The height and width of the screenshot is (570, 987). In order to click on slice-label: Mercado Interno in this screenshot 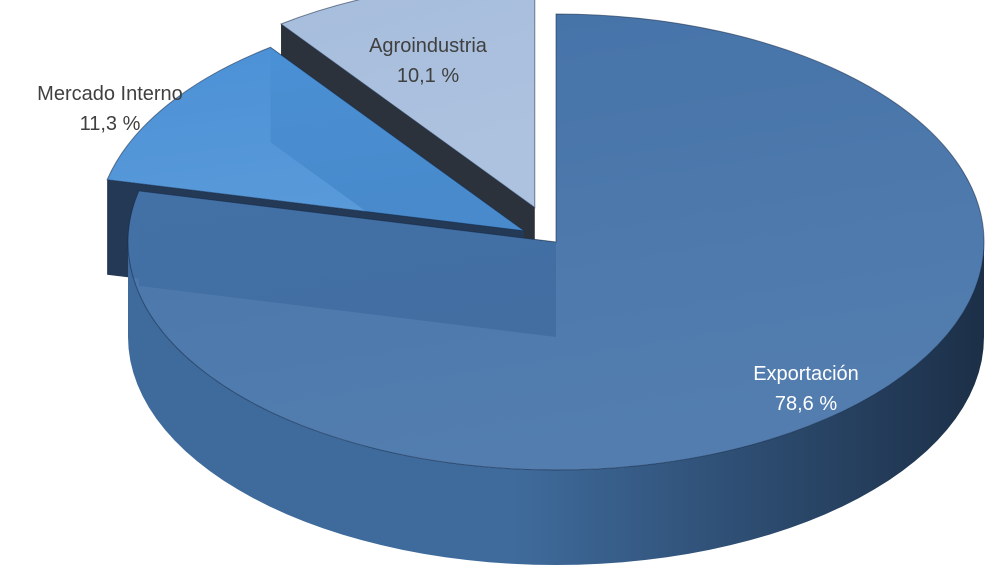, I will do `click(110, 94)`.